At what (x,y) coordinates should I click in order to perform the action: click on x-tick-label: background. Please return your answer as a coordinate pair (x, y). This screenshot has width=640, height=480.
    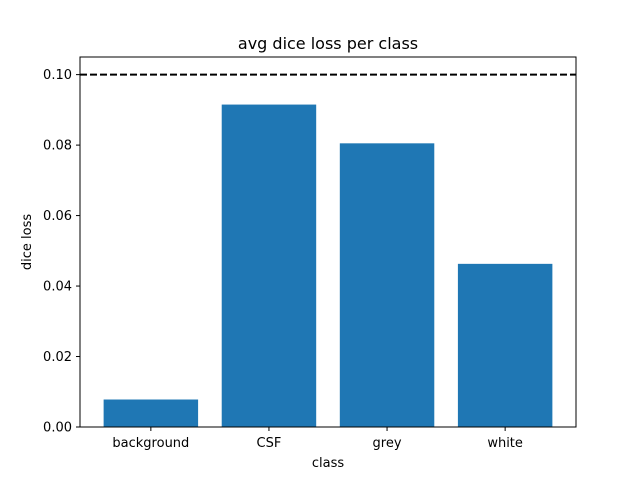
    Looking at the image, I should click on (150, 443).